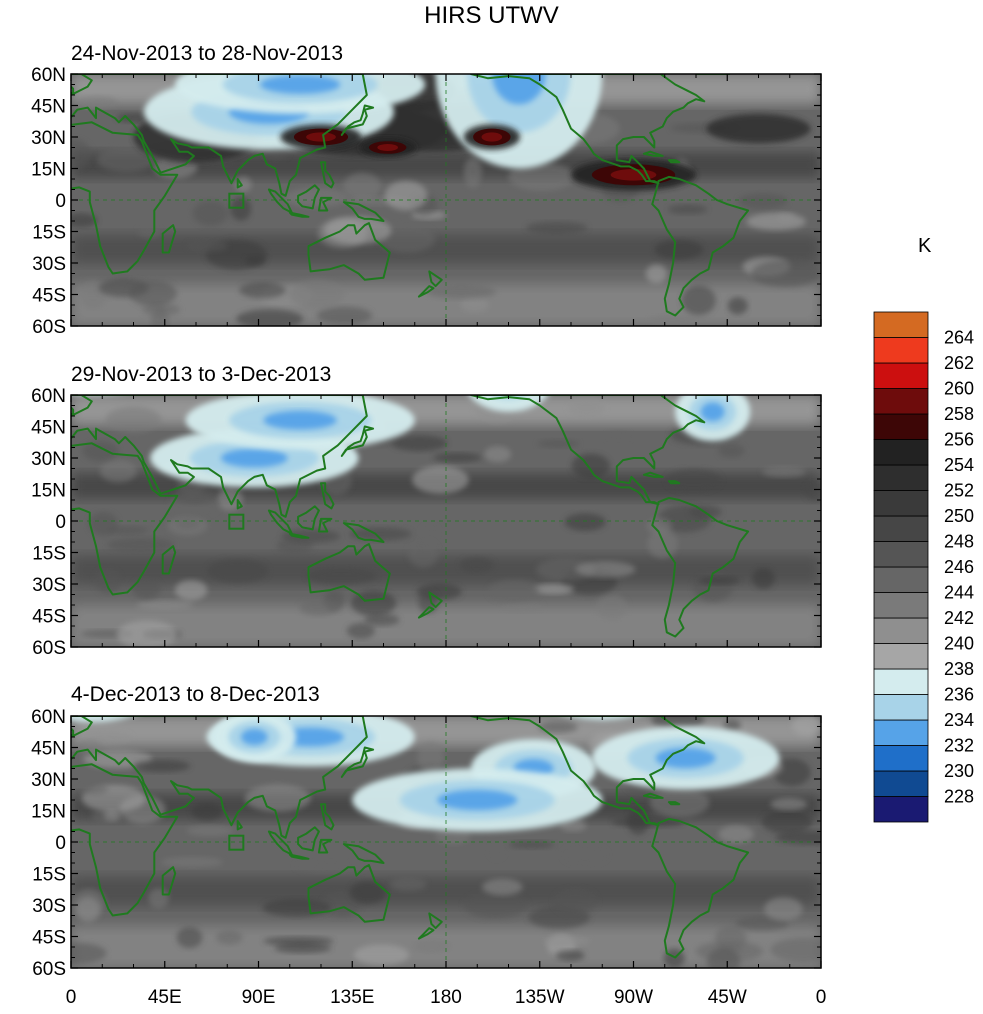 This screenshot has width=983, height=1014. I want to click on coastline-nz_south, so click(426, 612).